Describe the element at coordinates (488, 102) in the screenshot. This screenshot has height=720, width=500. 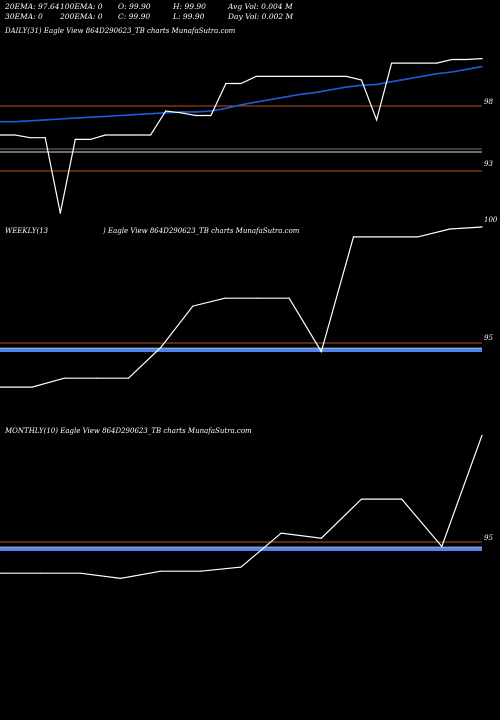
I see `daily-tick-label: 98` at that location.